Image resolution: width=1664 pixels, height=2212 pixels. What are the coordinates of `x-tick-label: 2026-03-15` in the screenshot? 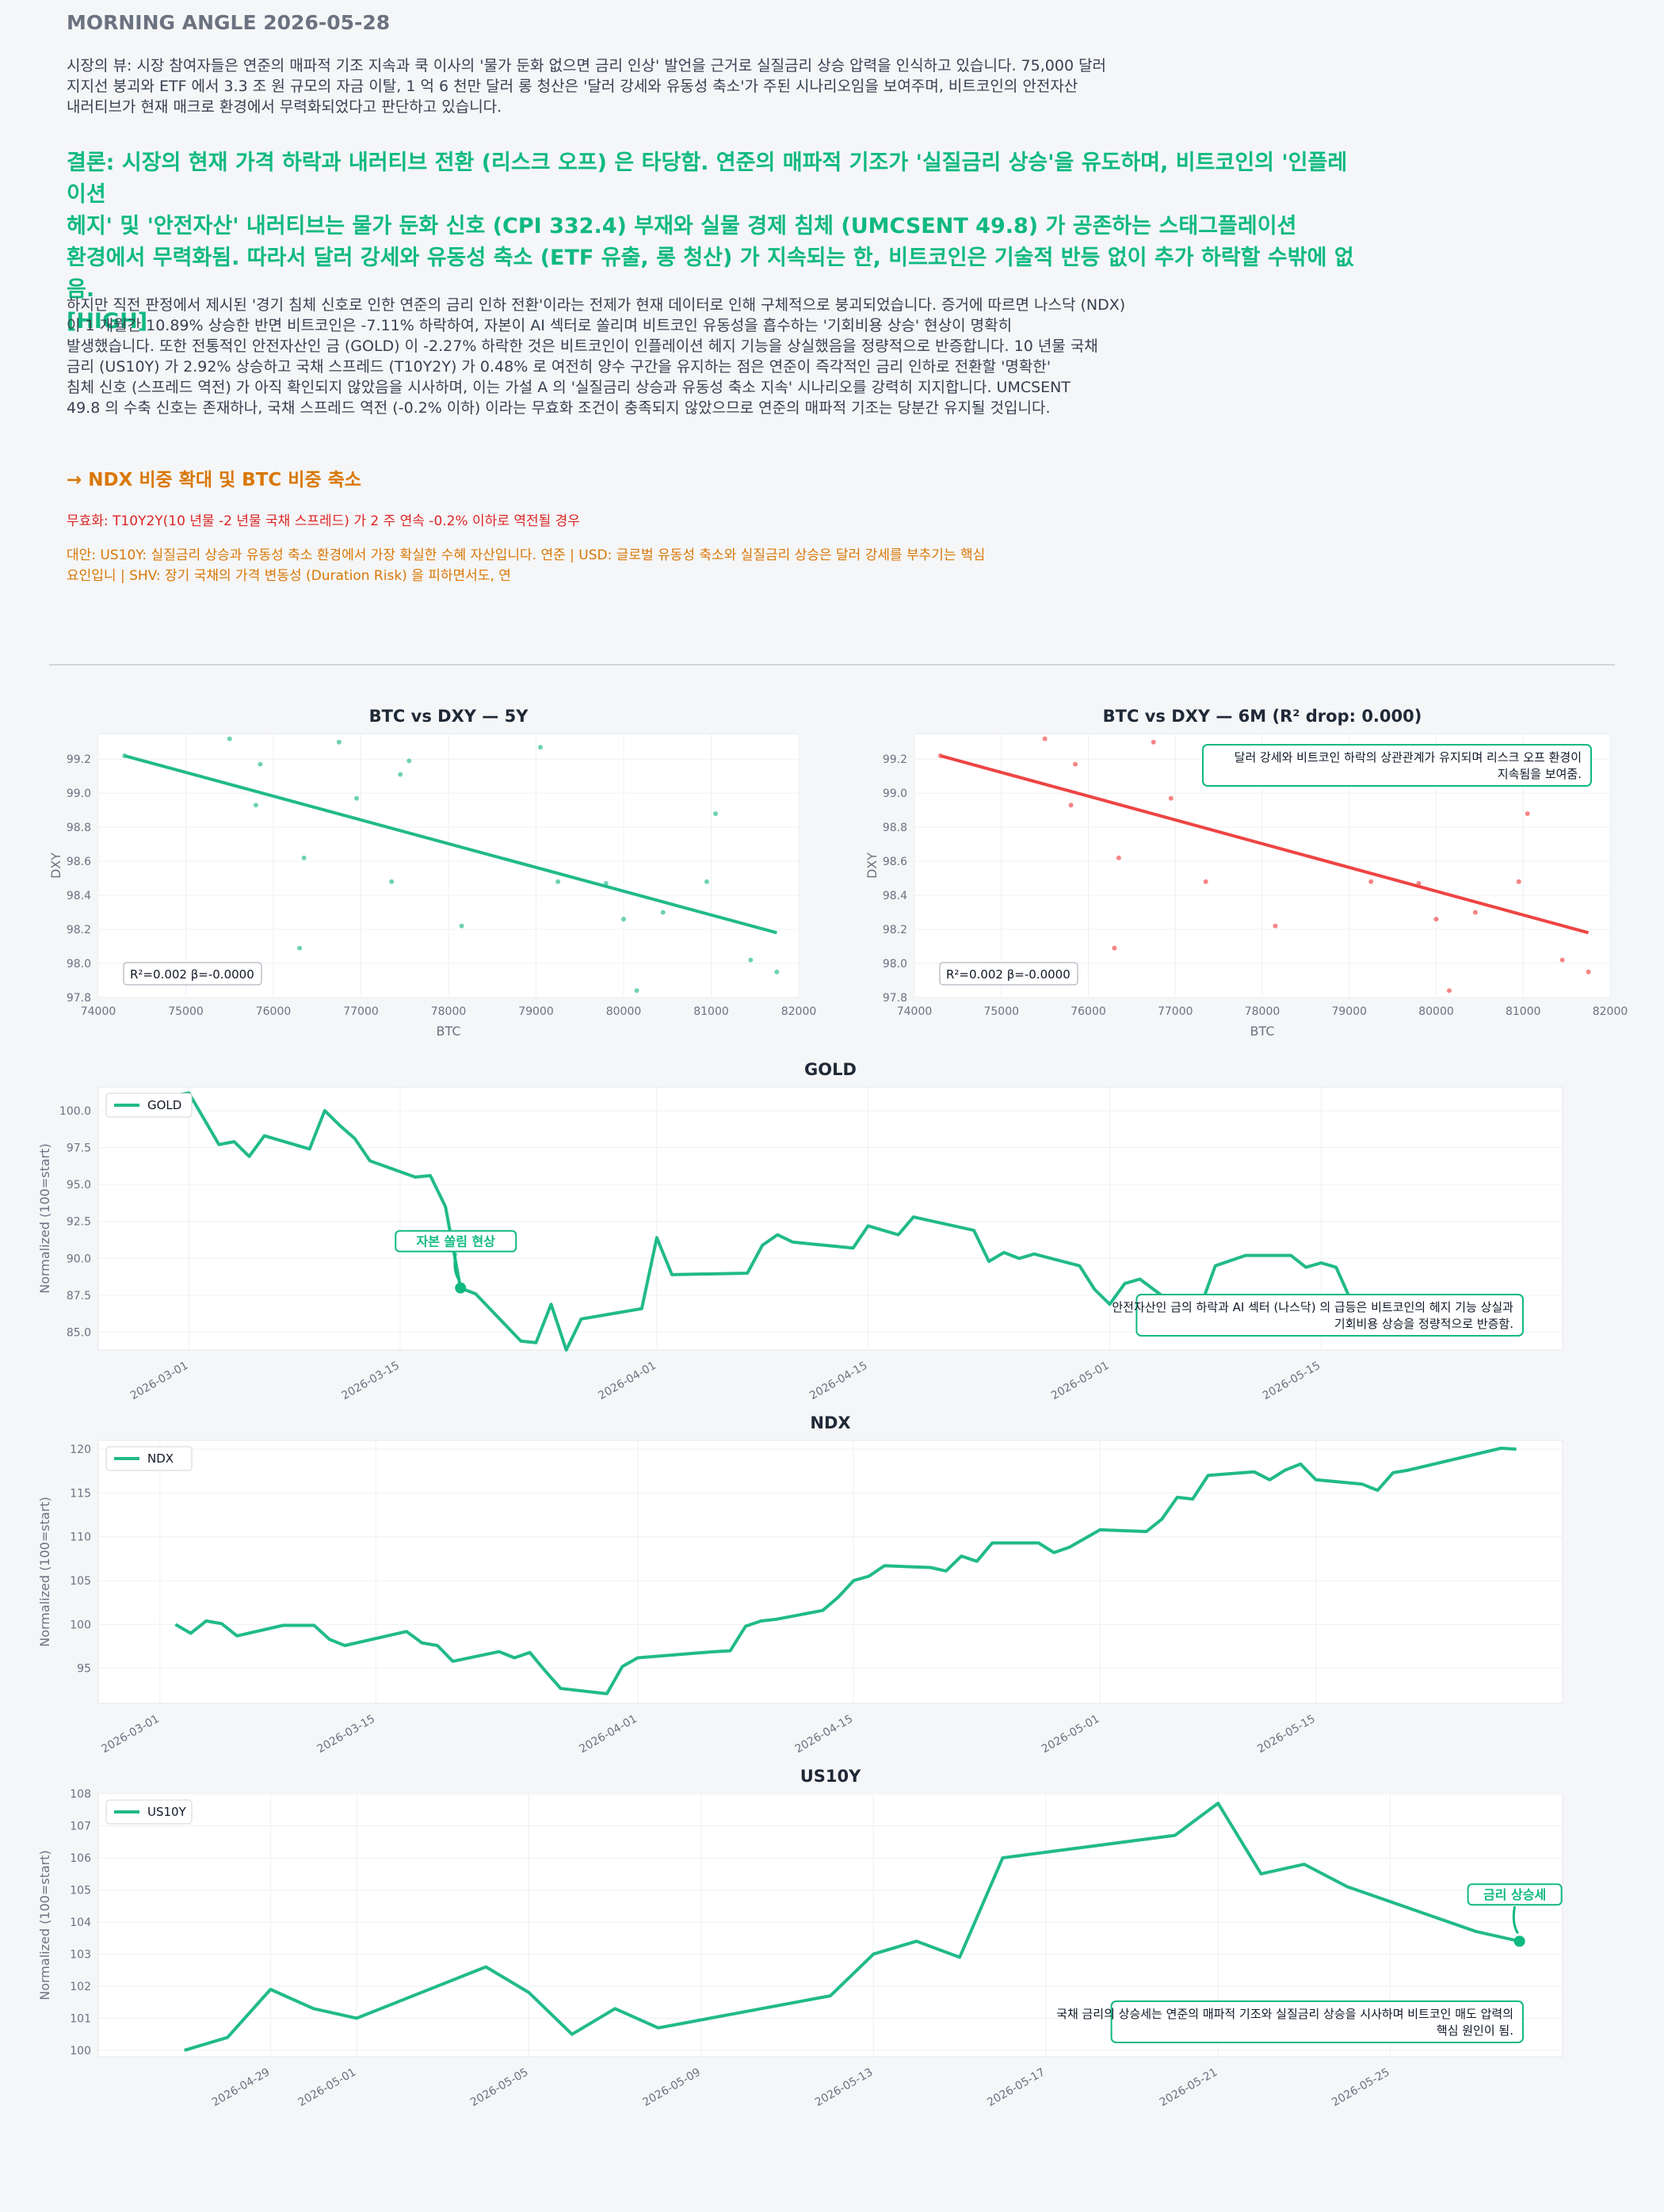 It's located at (346, 1734).